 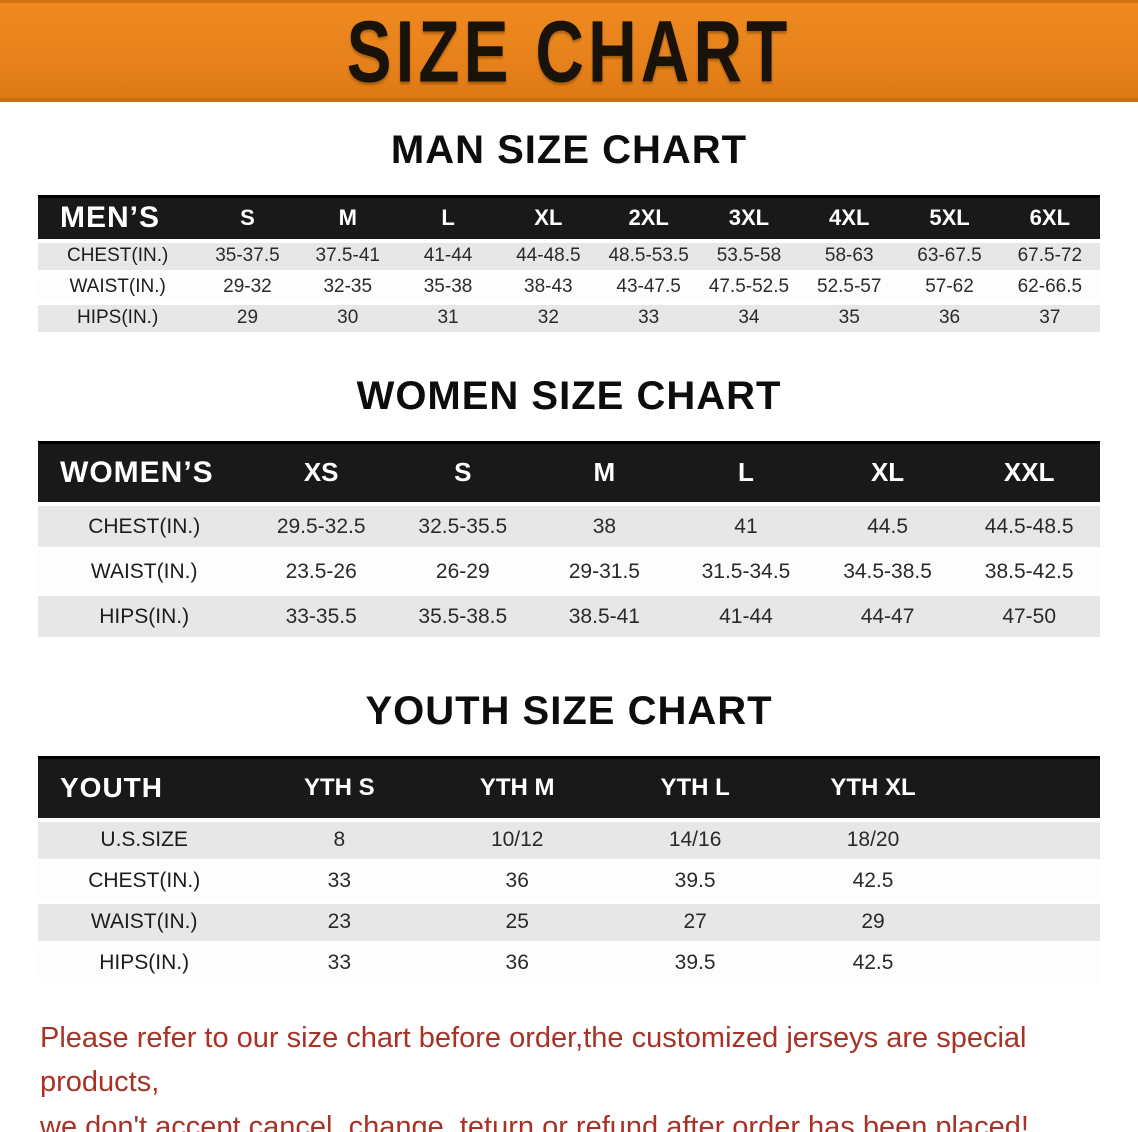 I want to click on size-value-cell: 8, so click(x=339, y=840).